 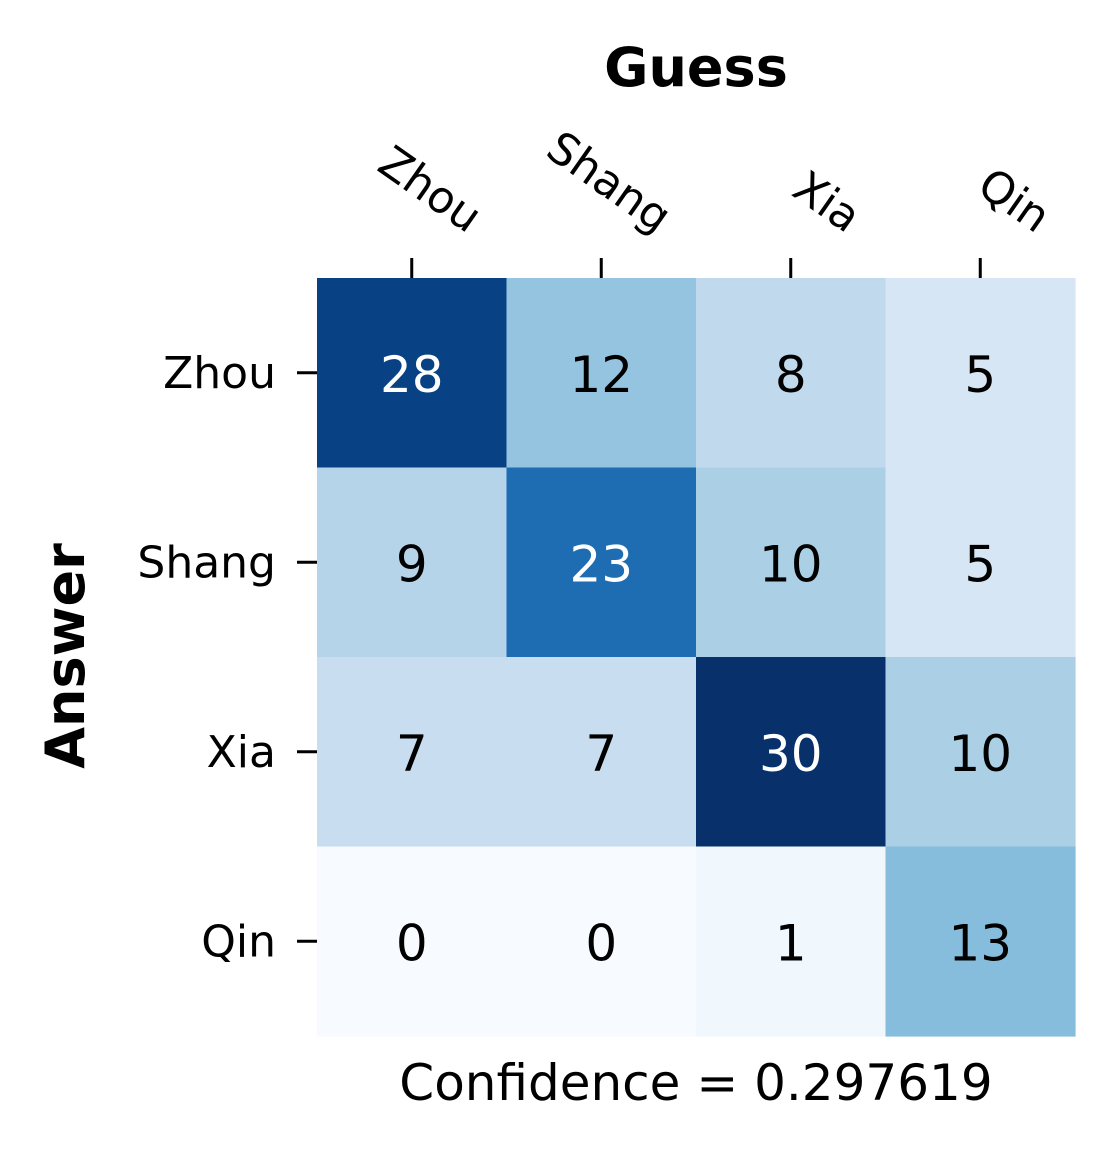 I want to click on cell-value-label: 9, so click(x=412, y=564).